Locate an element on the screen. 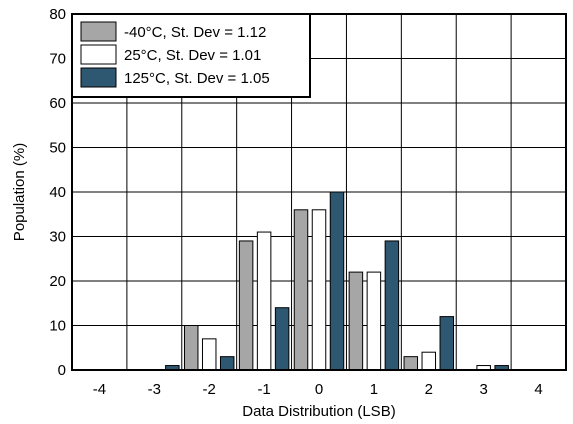 The height and width of the screenshot is (424, 573). x-tick-label: -3 is located at coordinates (154, 389).